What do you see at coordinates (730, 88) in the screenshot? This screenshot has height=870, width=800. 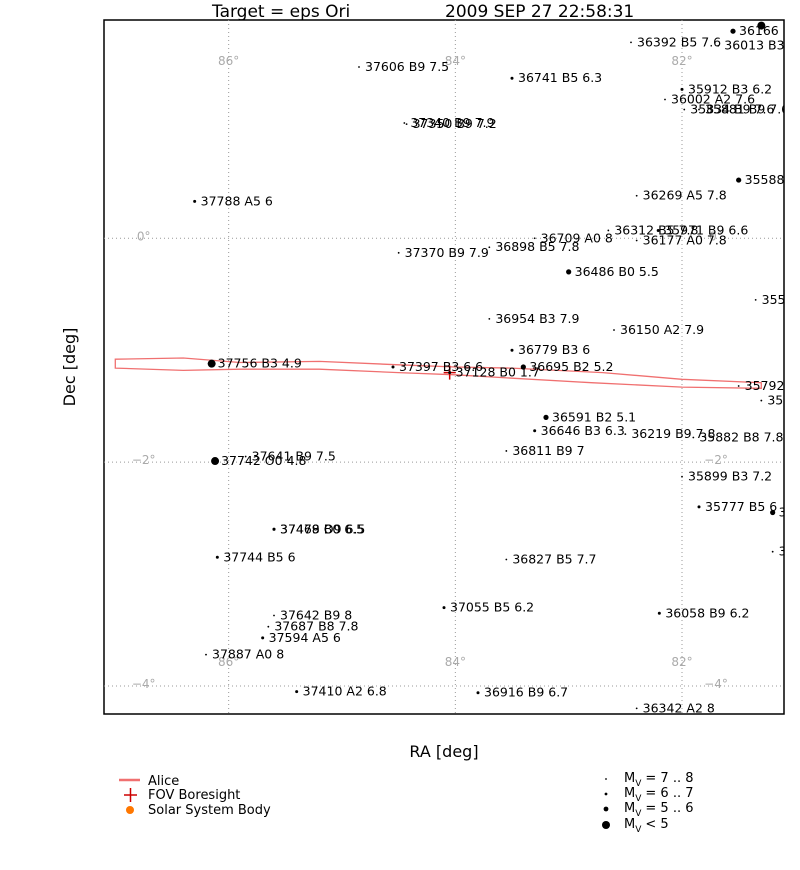 I see `star-label: 35912 B3 6.2` at bounding box center [730, 88].